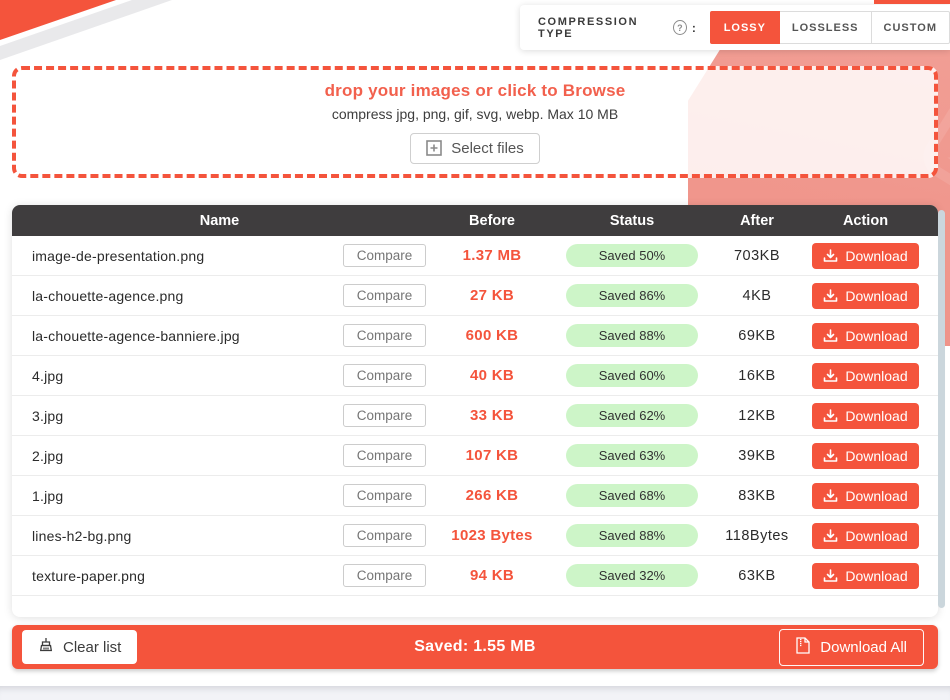  Describe the element at coordinates (219, 220) in the screenshot. I see `column-header-name: Name` at that location.